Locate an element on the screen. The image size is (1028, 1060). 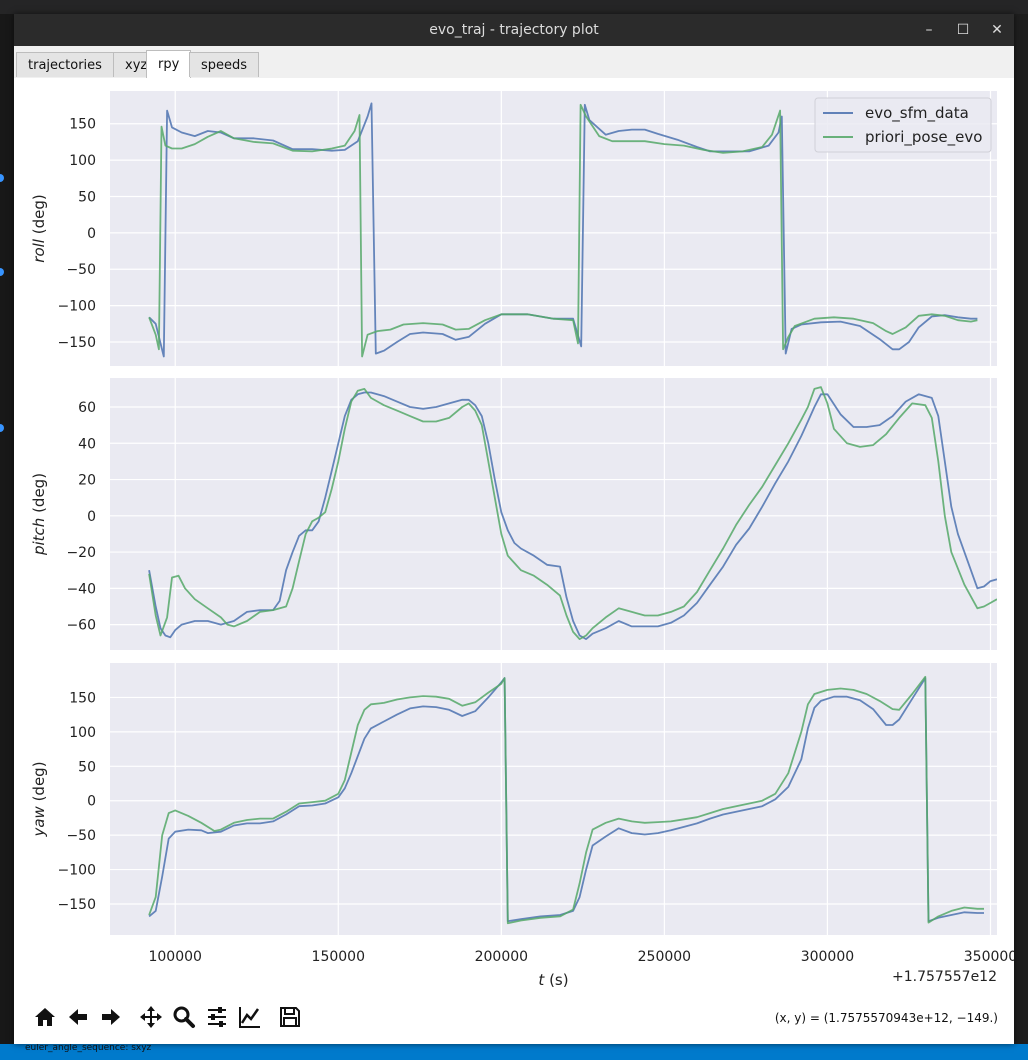
x-tick-label: 200000 is located at coordinates (501, 957).